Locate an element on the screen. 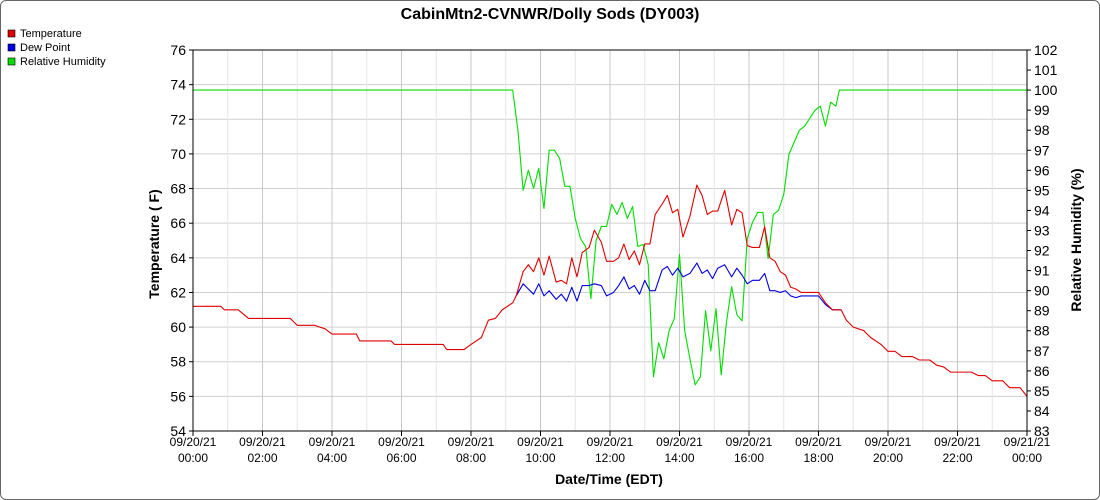 The height and width of the screenshot is (500, 1100). y2-tick-label: 93 is located at coordinates (1042, 230).